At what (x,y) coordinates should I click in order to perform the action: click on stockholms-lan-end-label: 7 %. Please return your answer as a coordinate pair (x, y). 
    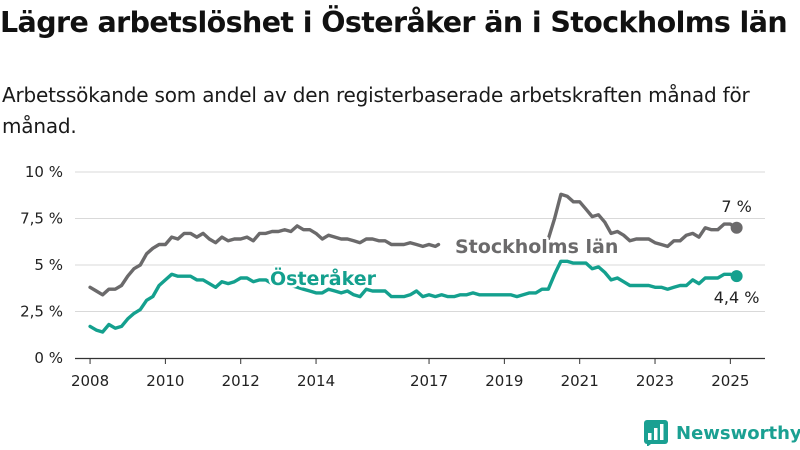
    Looking at the image, I should click on (736, 206).